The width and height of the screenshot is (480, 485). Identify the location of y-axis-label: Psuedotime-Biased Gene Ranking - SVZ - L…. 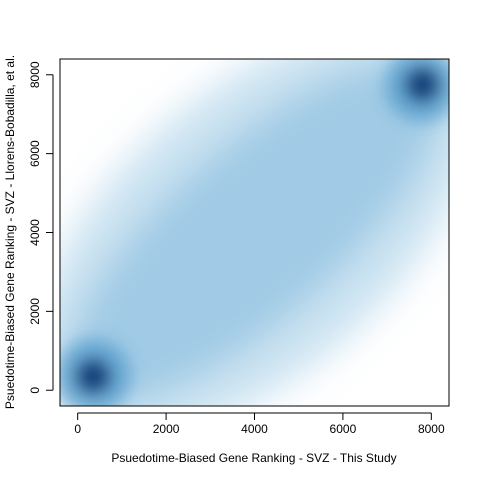
(10, 232).